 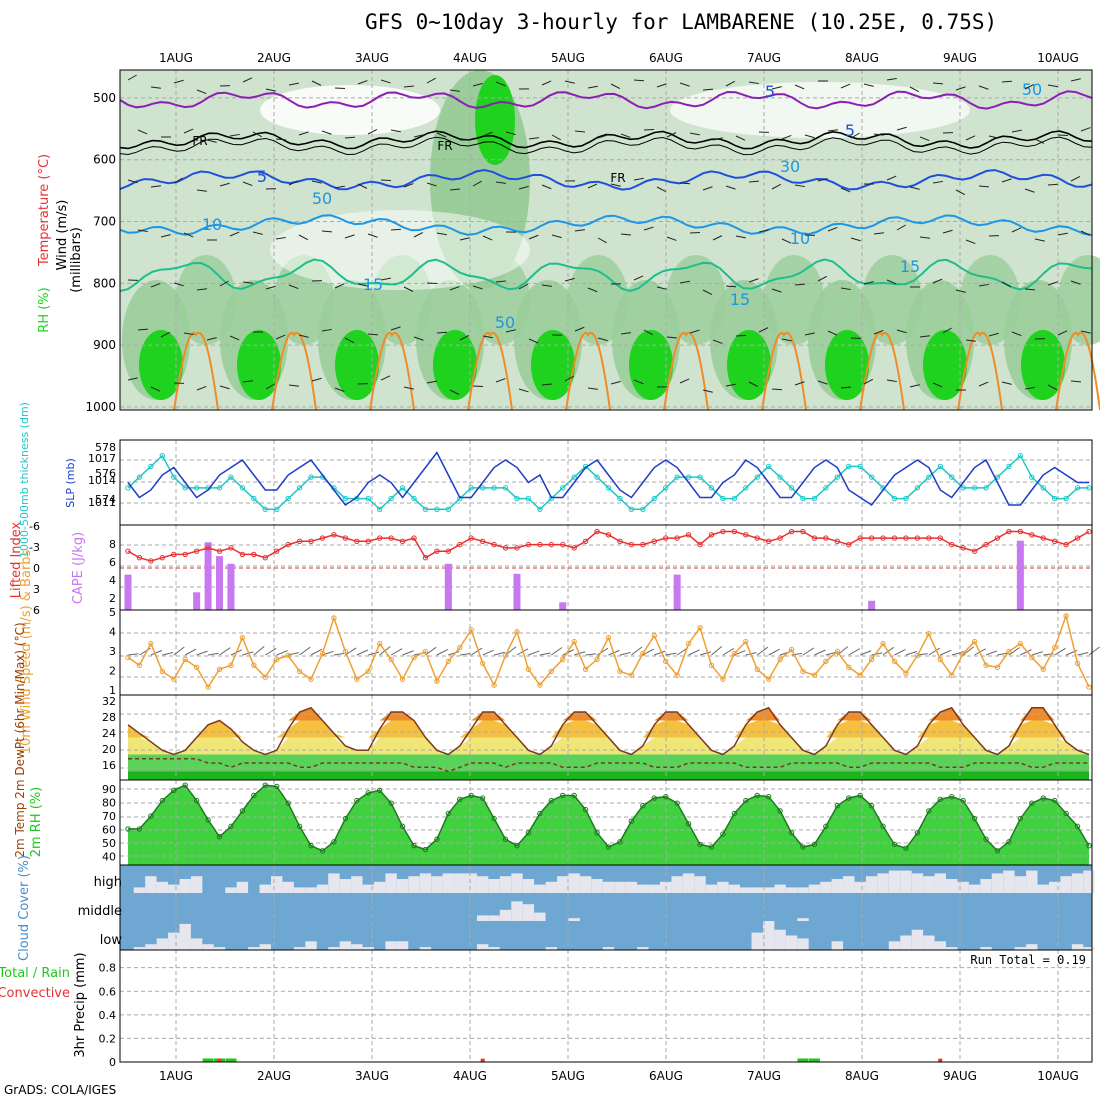 I want to click on cloud-bar-middle, so click(x=494, y=918).